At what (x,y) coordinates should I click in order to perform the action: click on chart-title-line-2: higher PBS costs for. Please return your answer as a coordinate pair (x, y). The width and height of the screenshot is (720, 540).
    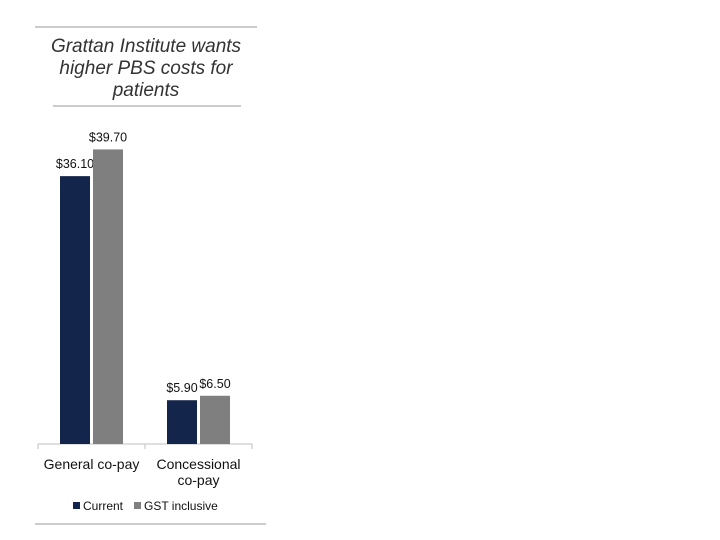
    Looking at the image, I should click on (146, 68).